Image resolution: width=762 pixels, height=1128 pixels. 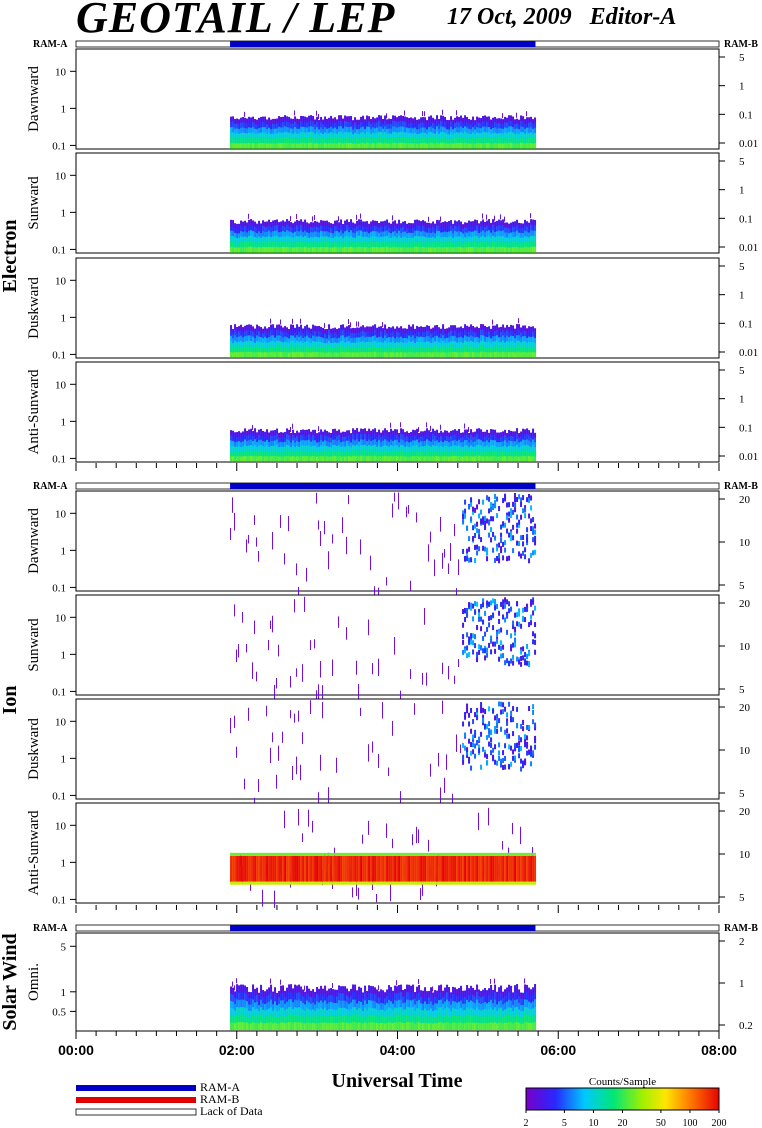 I want to click on ram-a-bar, so click(x=383, y=486).